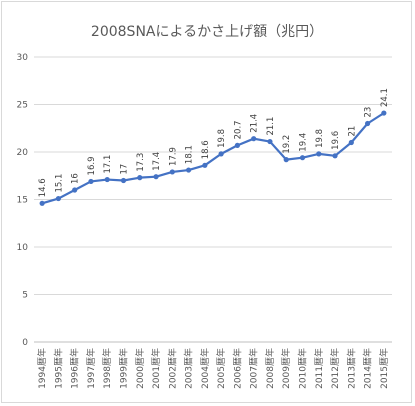  What do you see at coordinates (43, 187) in the screenshot?
I see `data-label: 14.6` at bounding box center [43, 187].